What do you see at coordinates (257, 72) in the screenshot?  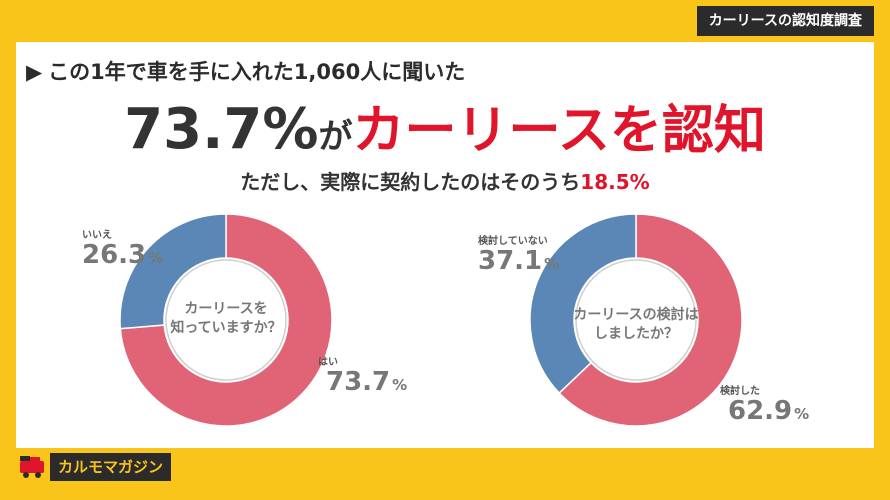 I see `lead-label: この1年で車を手に入れた1,060人に聞いた` at bounding box center [257, 72].